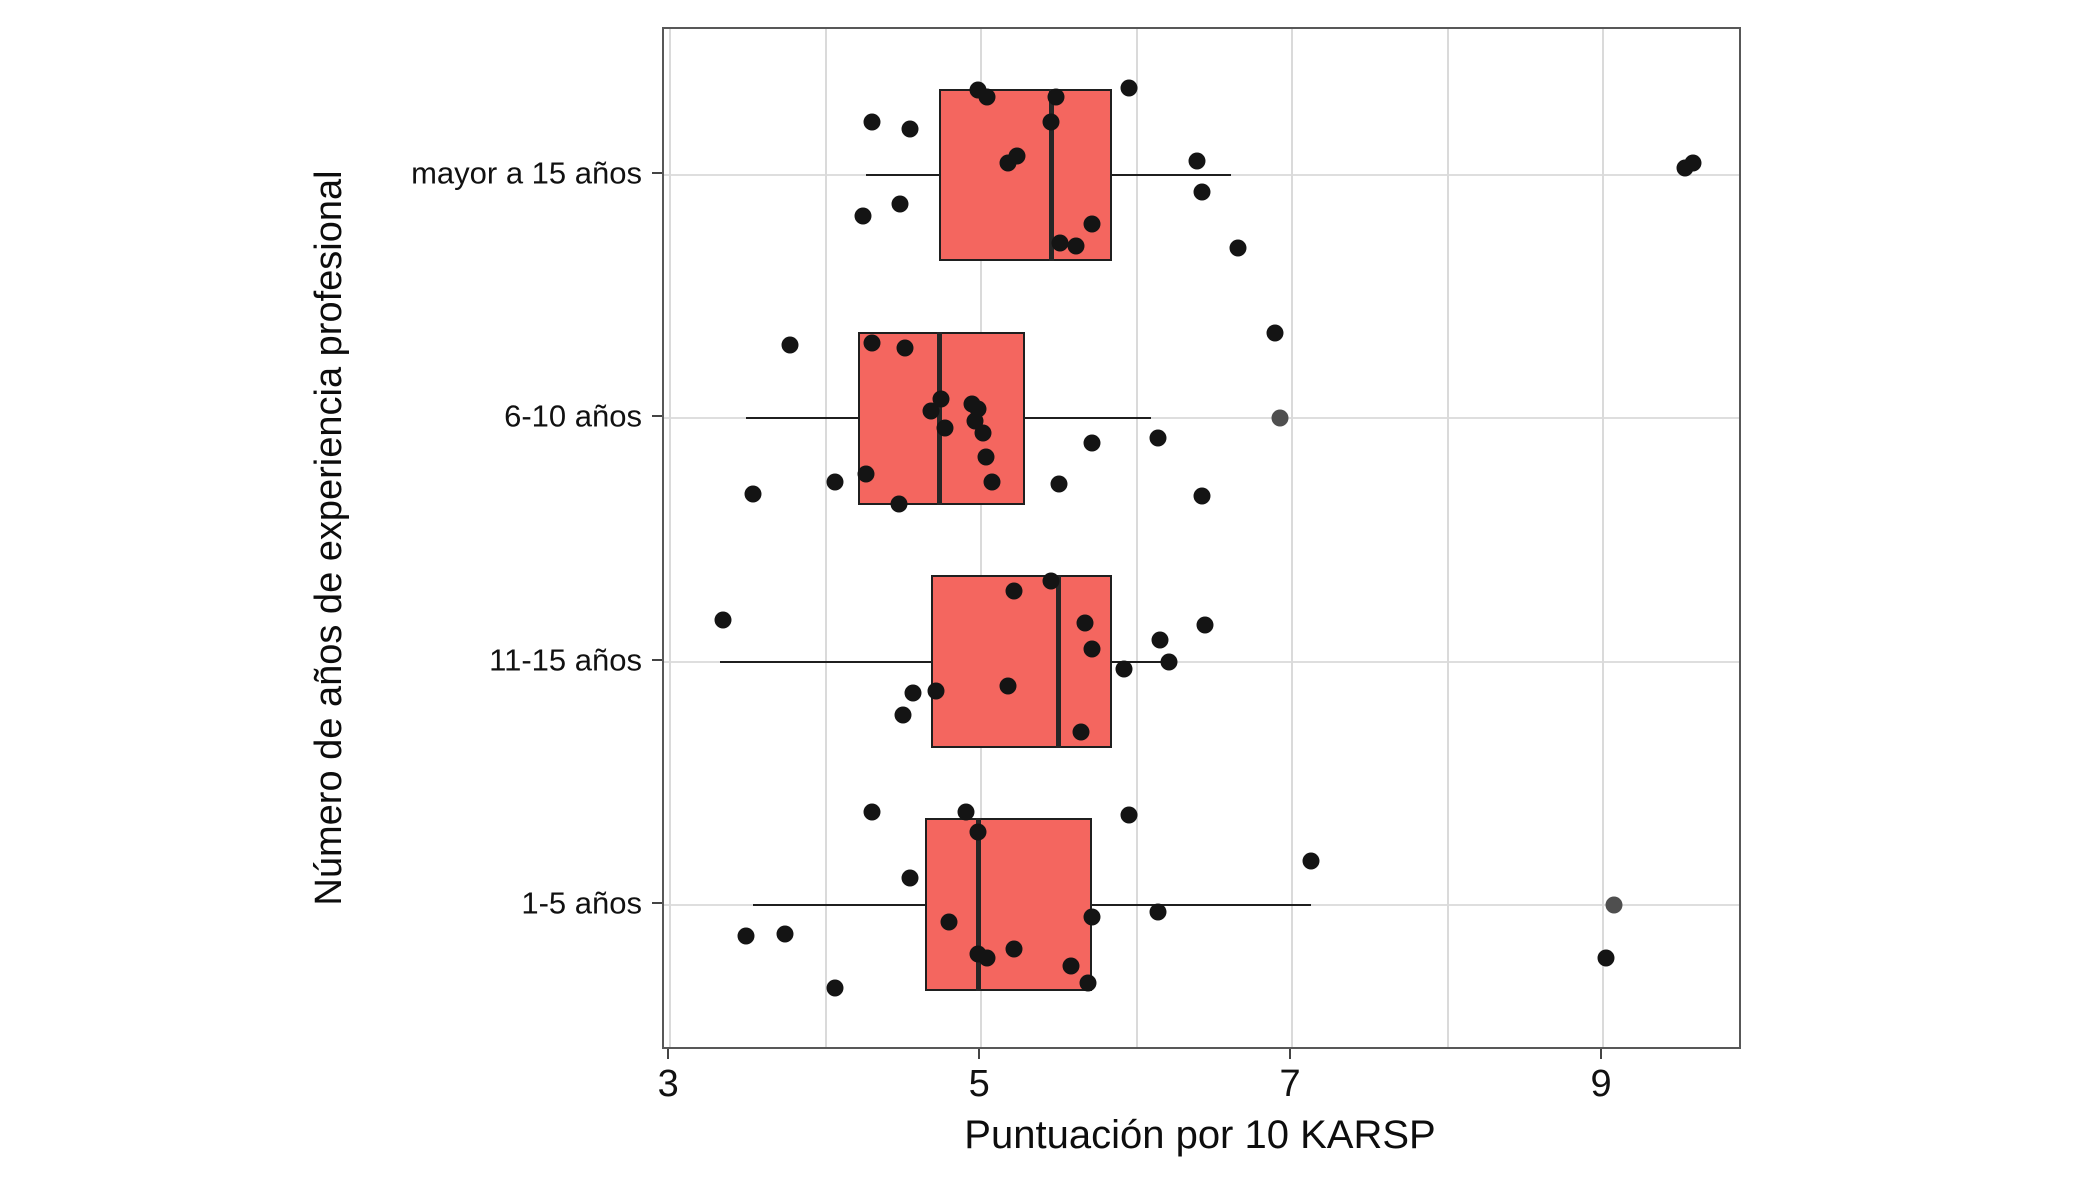 The width and height of the screenshot is (2084, 1191). Describe the element at coordinates (979, 1084) in the screenshot. I see `x-tick-label: 5` at that location.